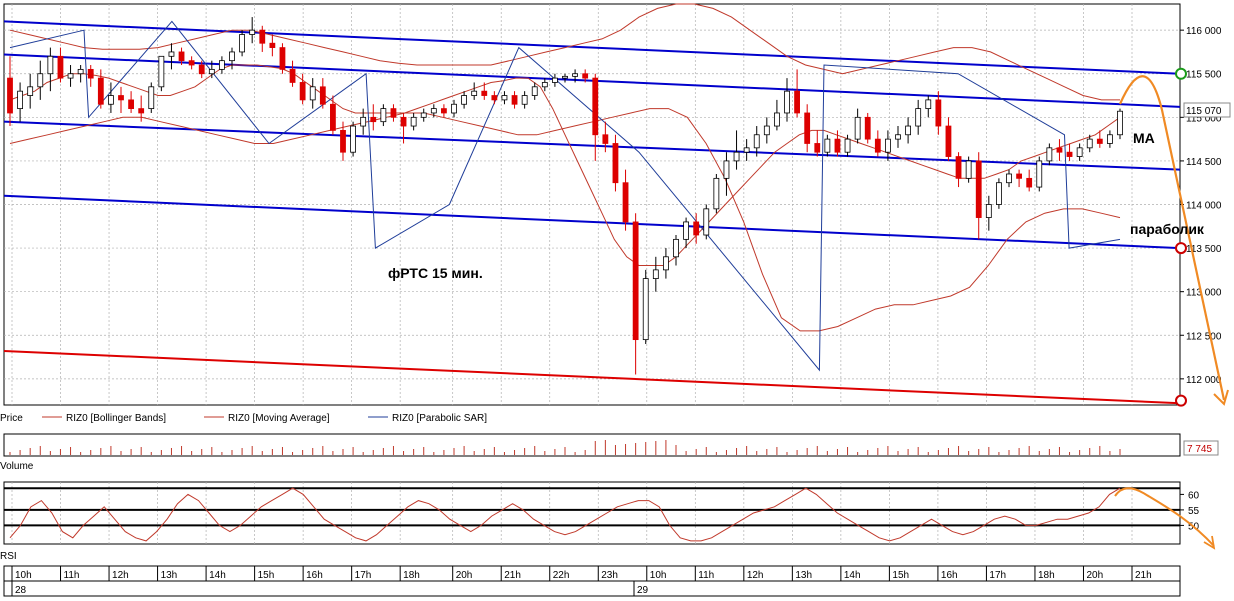 The image size is (1234, 601). Describe the element at coordinates (1221, 397) in the screenshot. I see `price-forecast-arrowhead` at that location.